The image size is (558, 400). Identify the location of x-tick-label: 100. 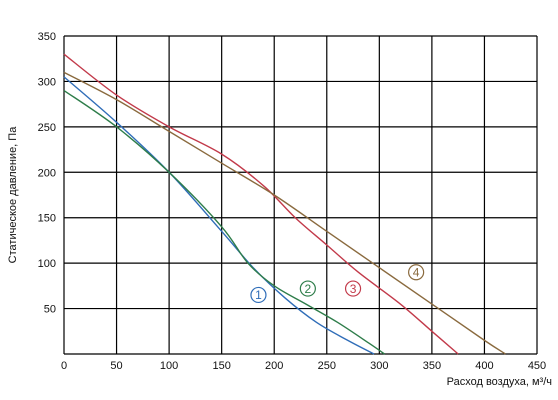
(169, 366).